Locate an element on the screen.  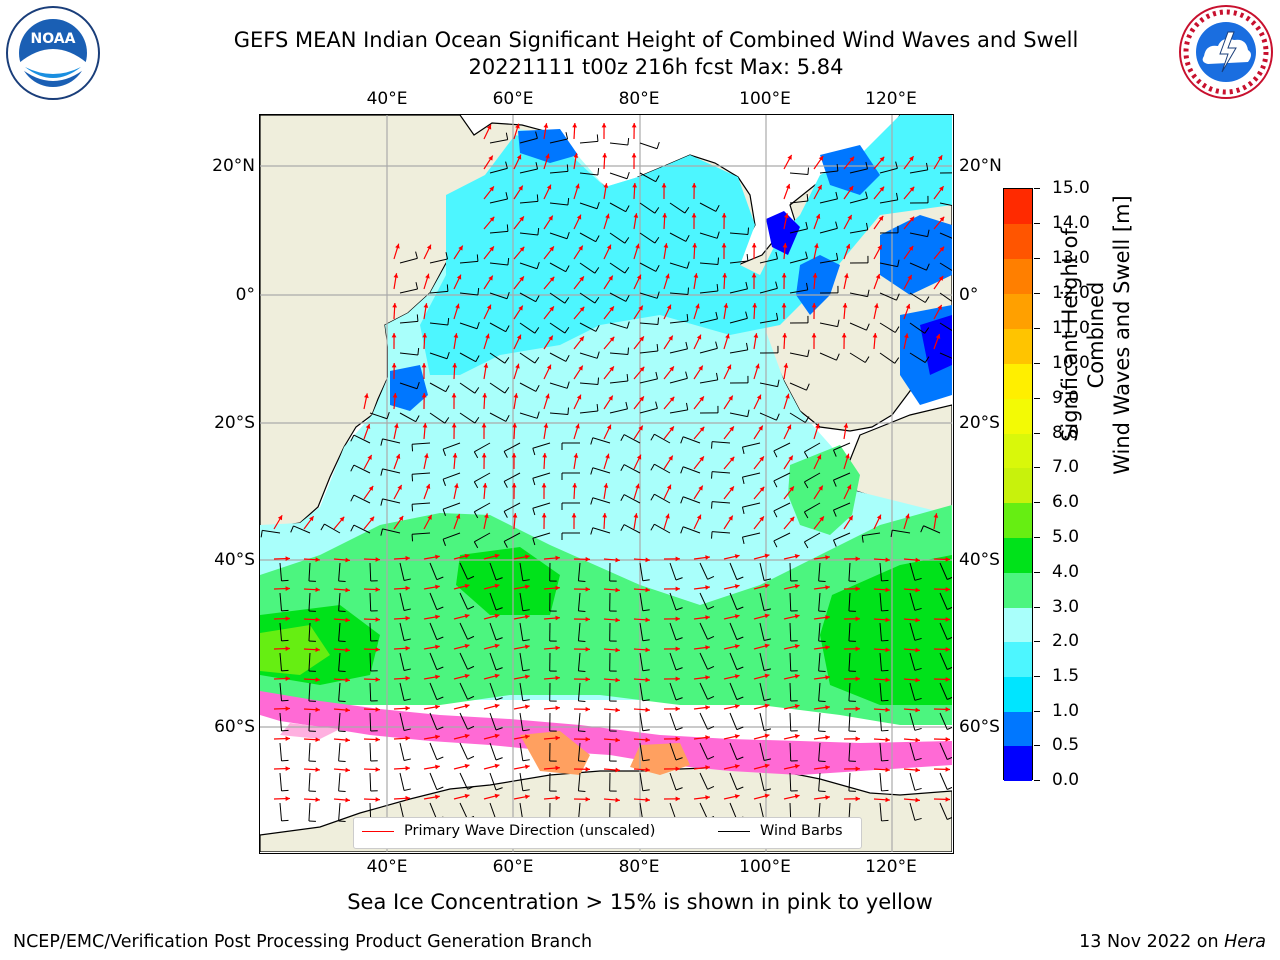
longitude-label-bottom: 80°E is located at coordinates (639, 867).